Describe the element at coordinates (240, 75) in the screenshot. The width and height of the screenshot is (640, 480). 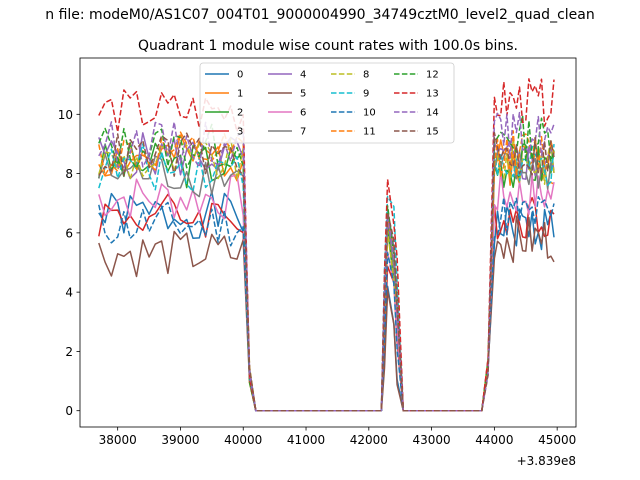
I see `legend-label-0: 0` at that location.